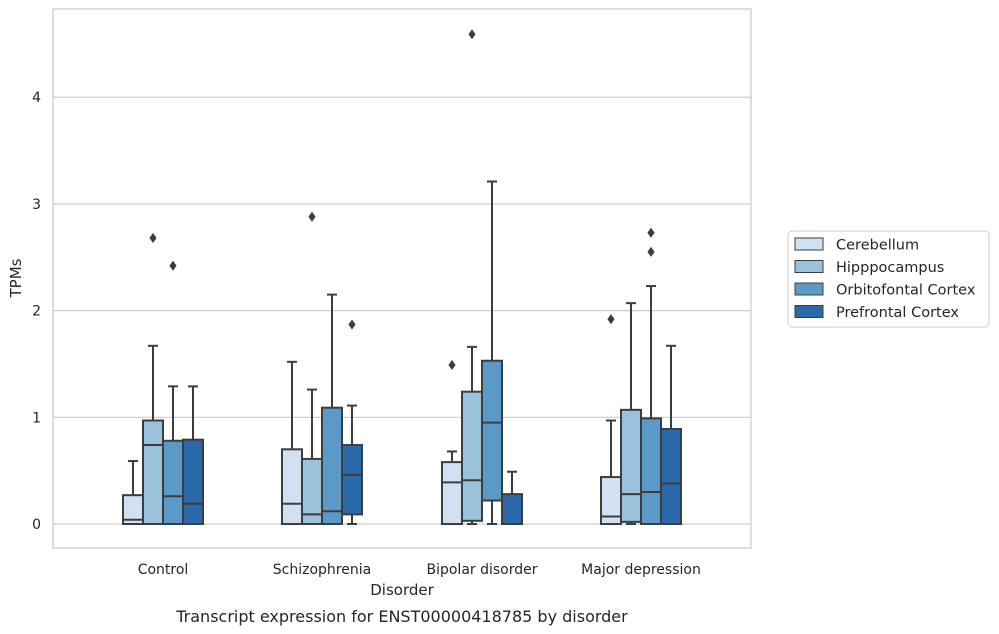 This screenshot has width=999, height=634. What do you see at coordinates (16, 278) in the screenshot?
I see `y-axis-label: TPMs` at bounding box center [16, 278].